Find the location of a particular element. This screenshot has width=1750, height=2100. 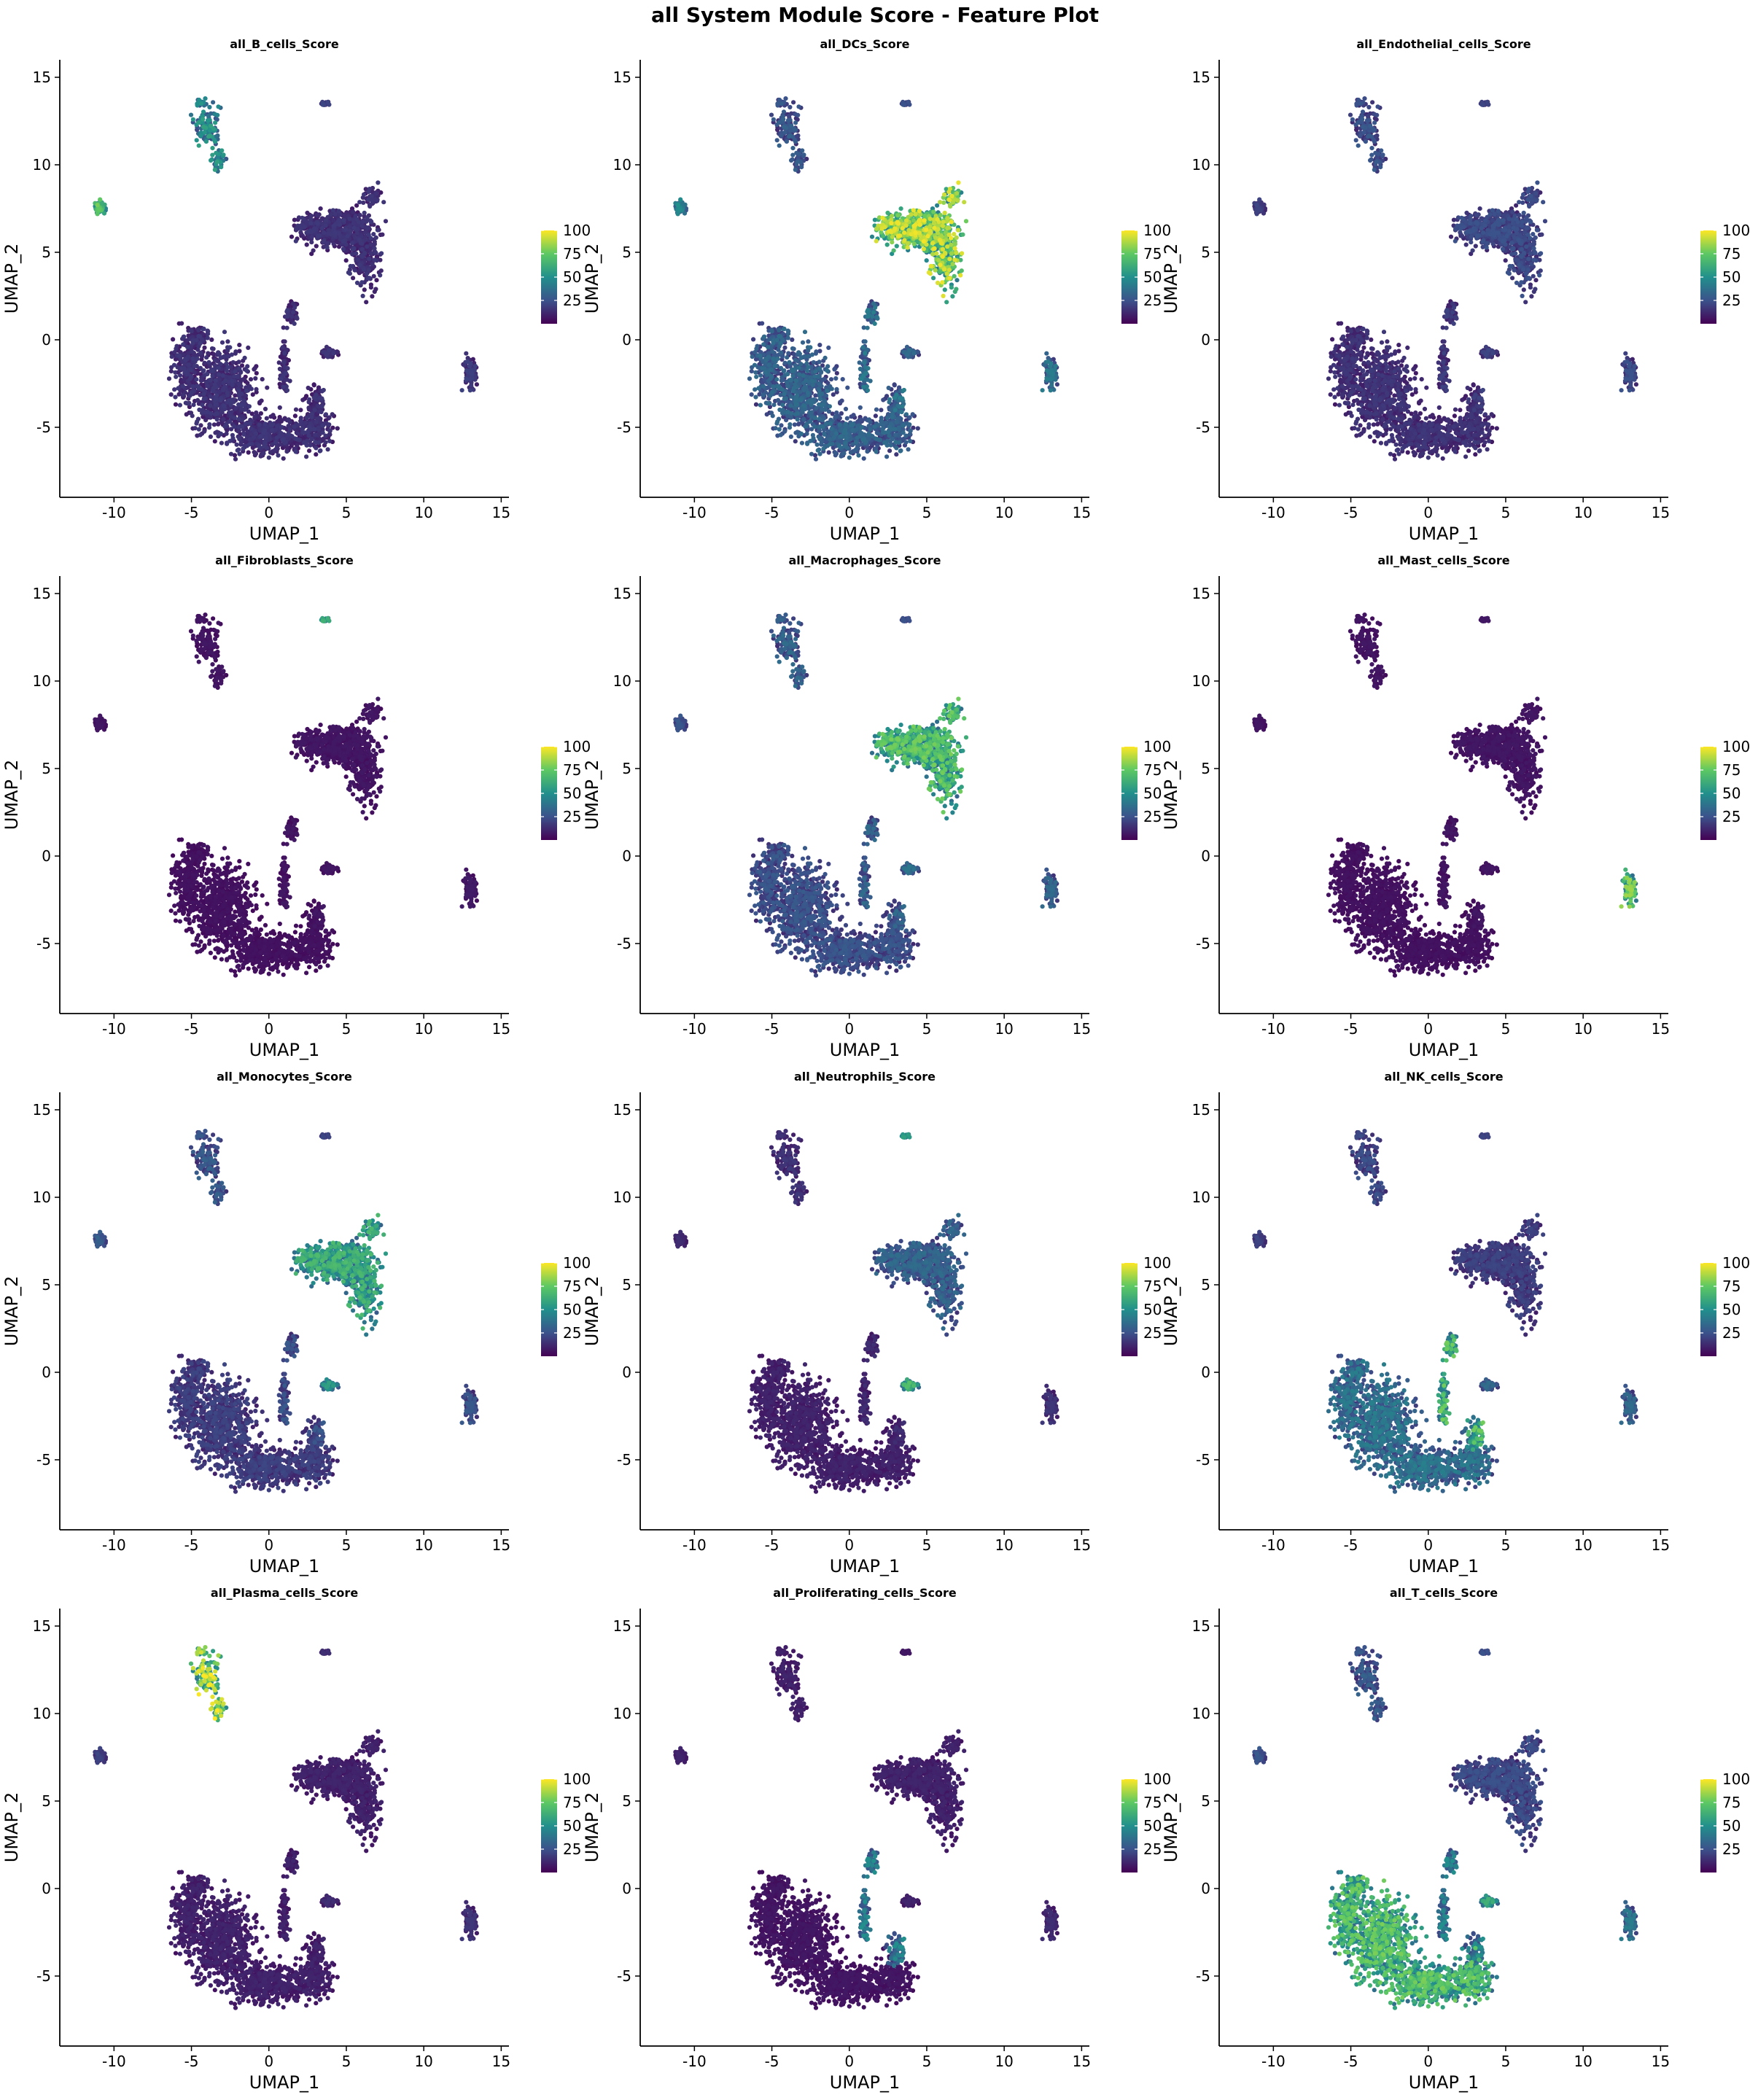

colorbar-tick-label: 25 is located at coordinates (572, 300).